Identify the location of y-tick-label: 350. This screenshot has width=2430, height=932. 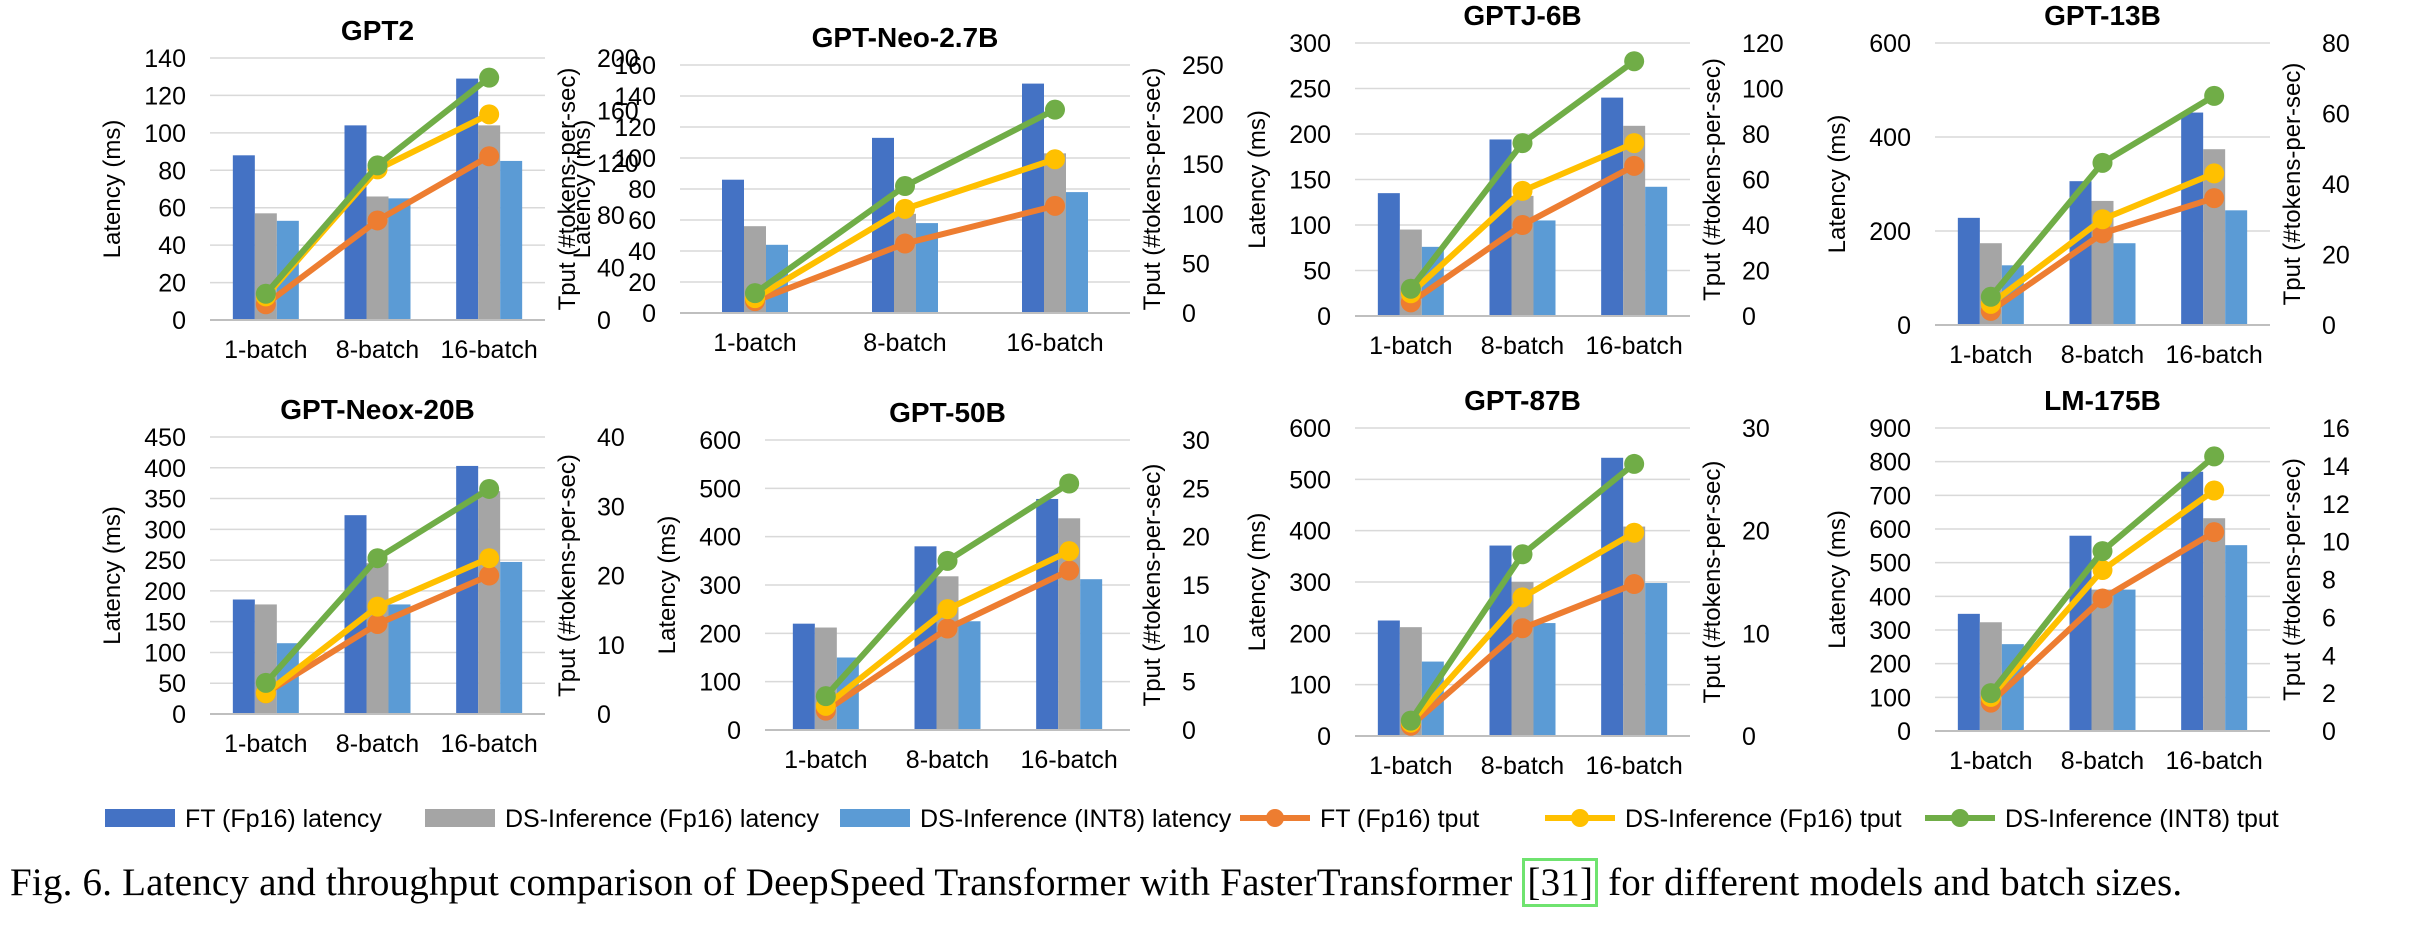
(165, 500).